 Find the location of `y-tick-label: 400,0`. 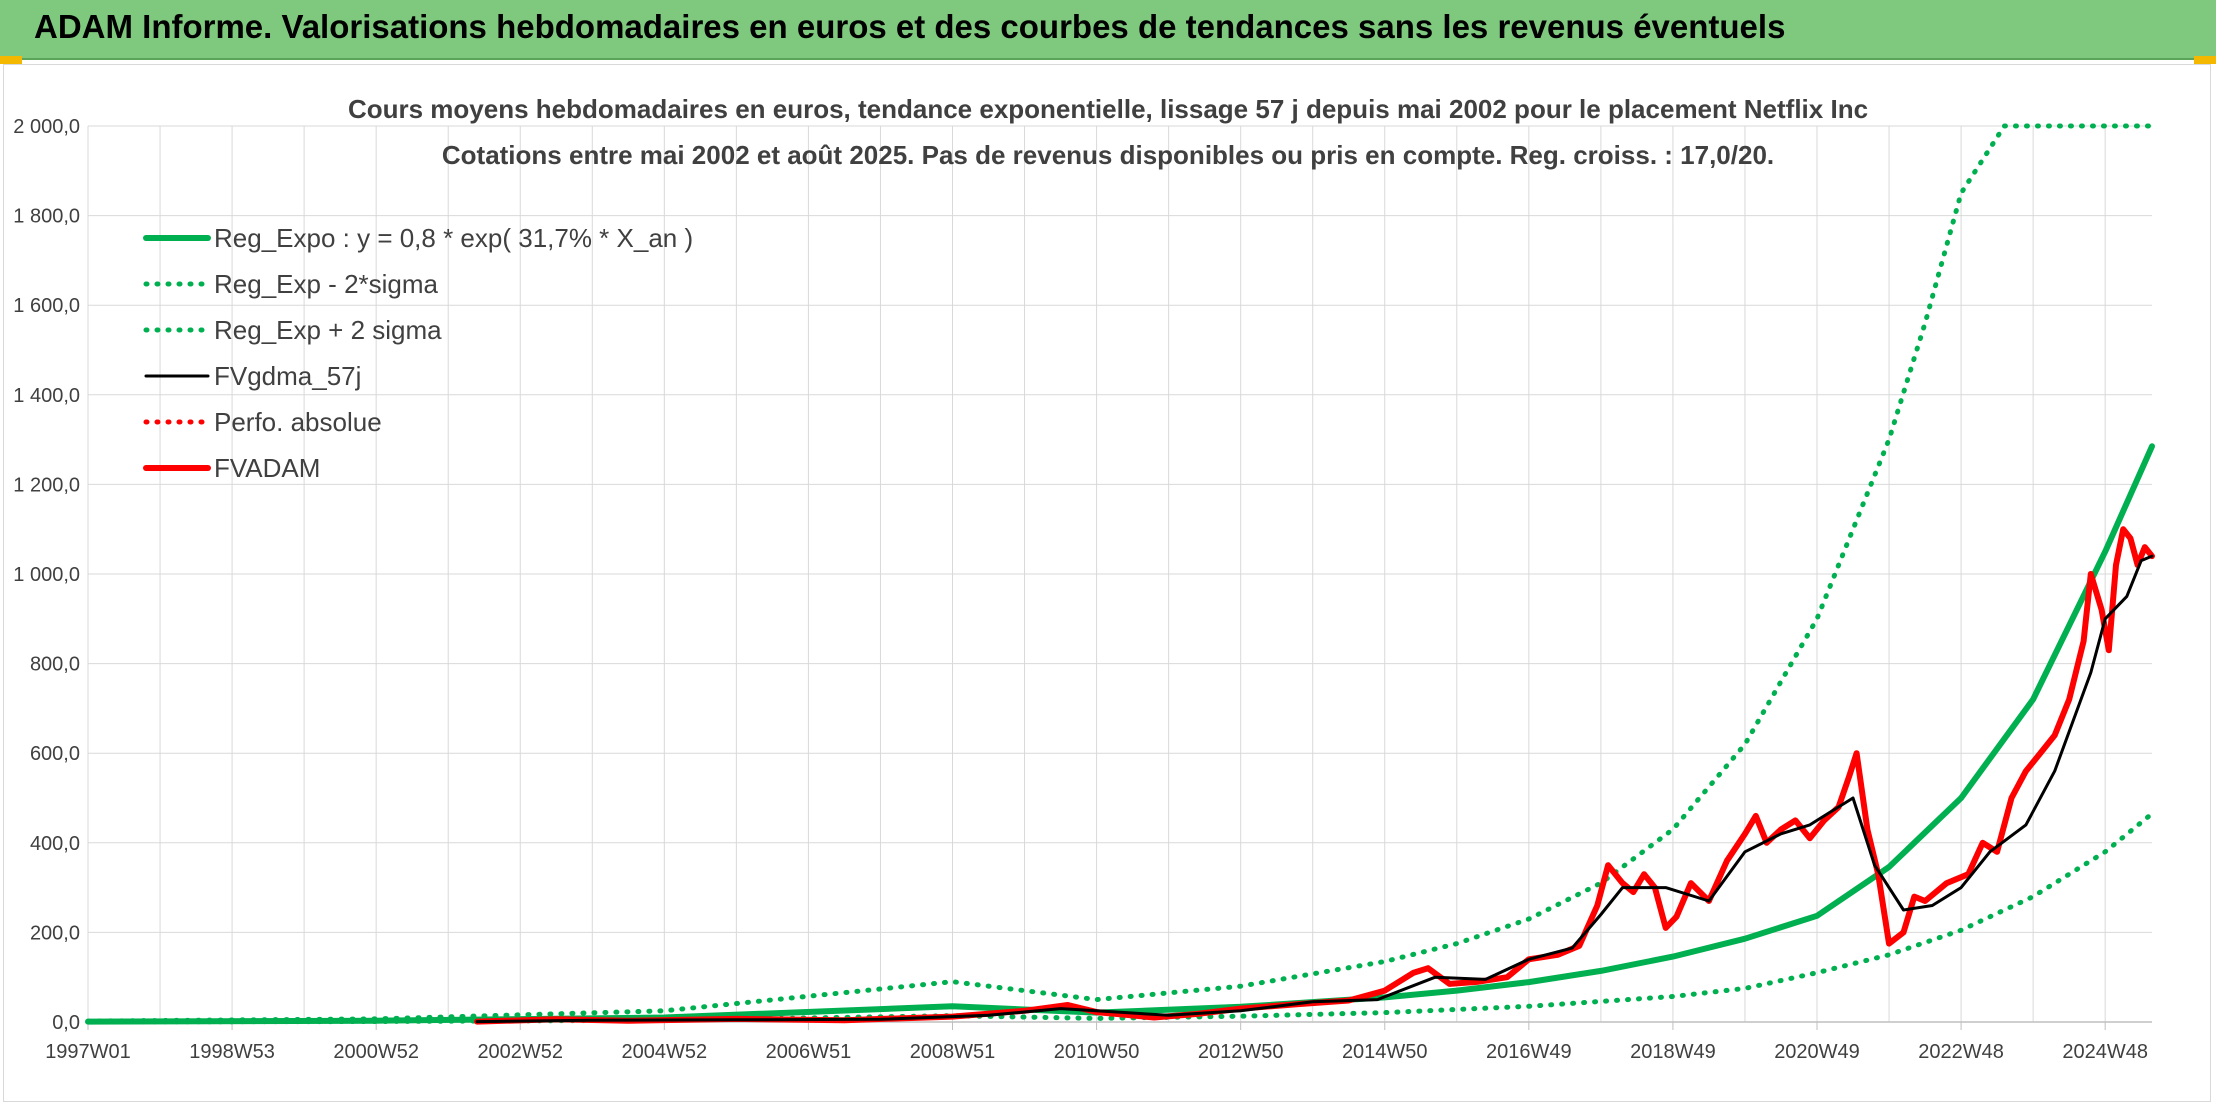

y-tick-label: 400,0 is located at coordinates (55, 844).